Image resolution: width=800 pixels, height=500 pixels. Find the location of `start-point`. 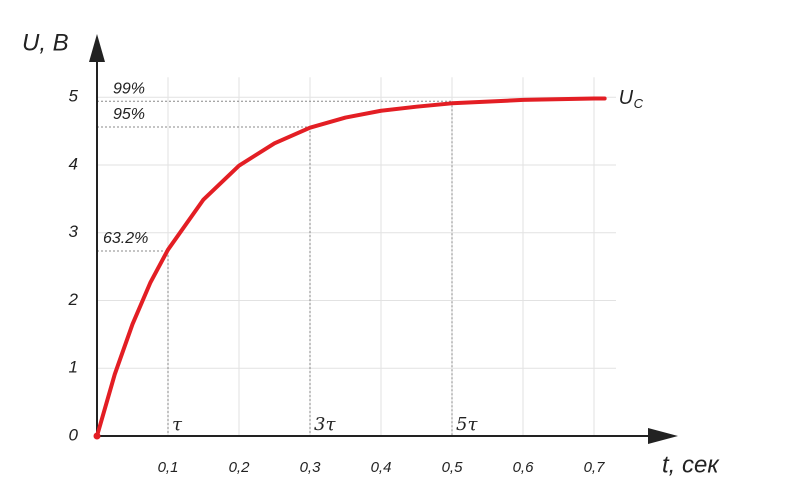

start-point is located at coordinates (97, 436).